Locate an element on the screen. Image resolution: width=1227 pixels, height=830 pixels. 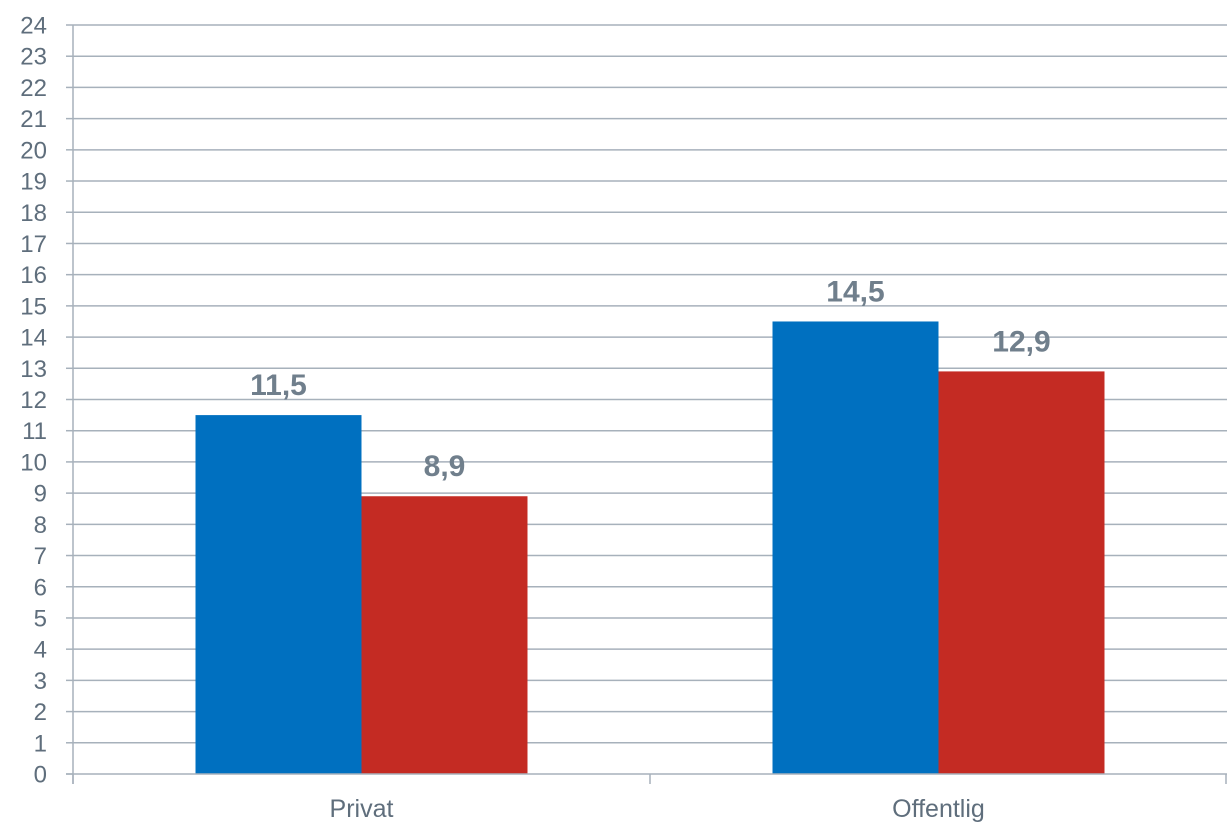
y-tick-label: 8 is located at coordinates (40, 525).